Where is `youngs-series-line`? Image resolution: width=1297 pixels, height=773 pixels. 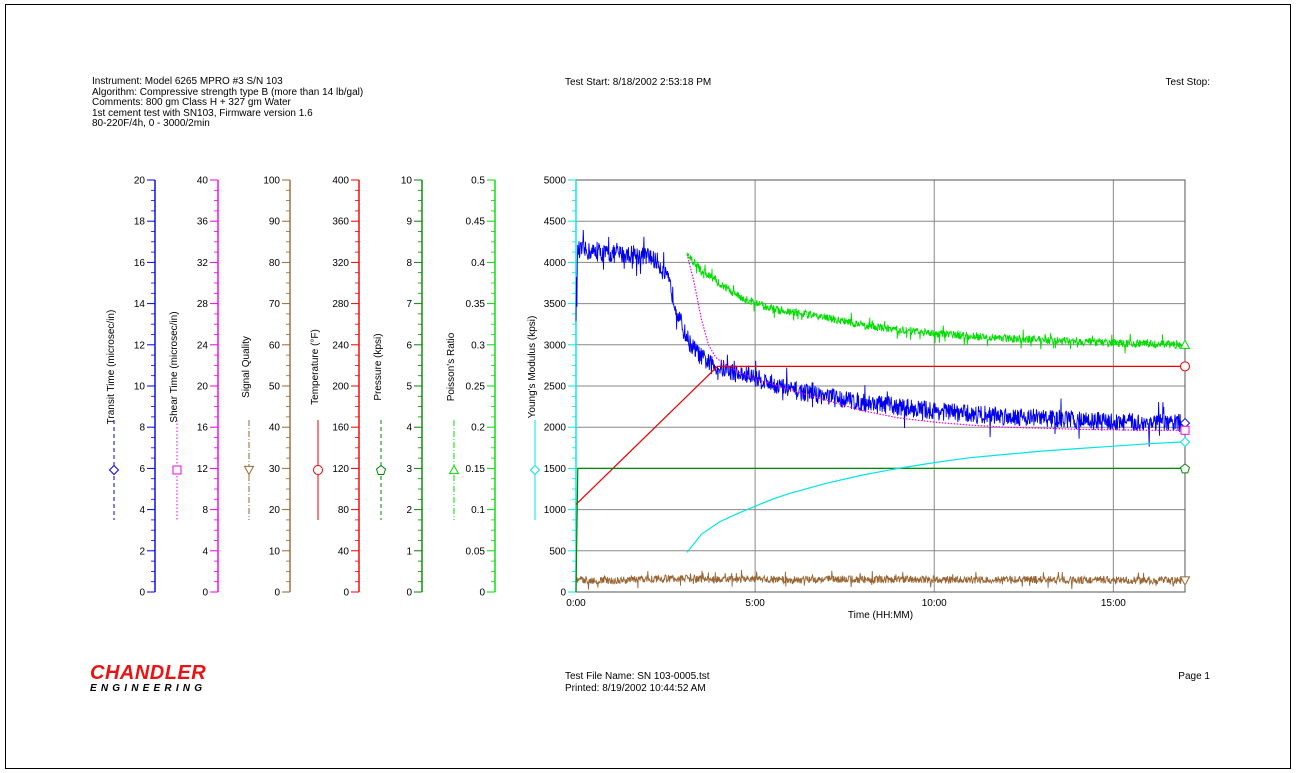
youngs-series-line is located at coordinates (934, 497).